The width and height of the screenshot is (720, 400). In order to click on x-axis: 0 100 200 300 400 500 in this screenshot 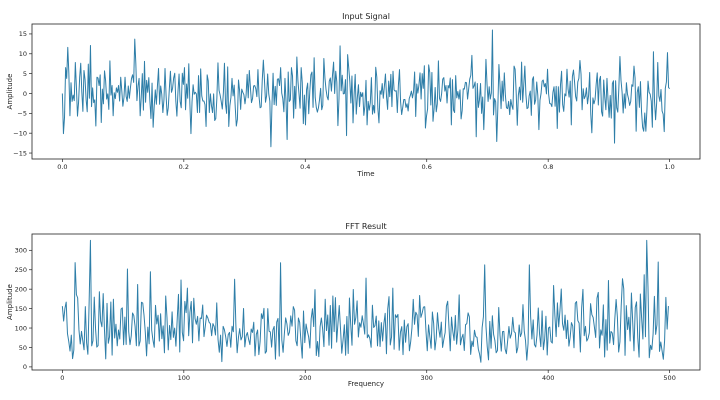, I will do `click(368, 376)`.